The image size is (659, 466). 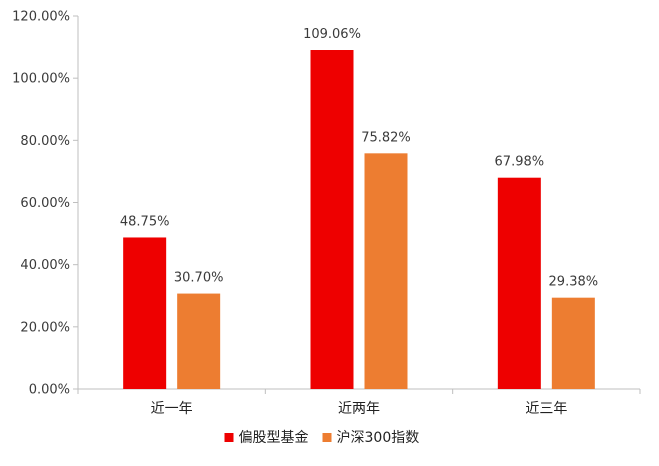 I want to click on legend-label: 偏股型基金, so click(x=274, y=437).